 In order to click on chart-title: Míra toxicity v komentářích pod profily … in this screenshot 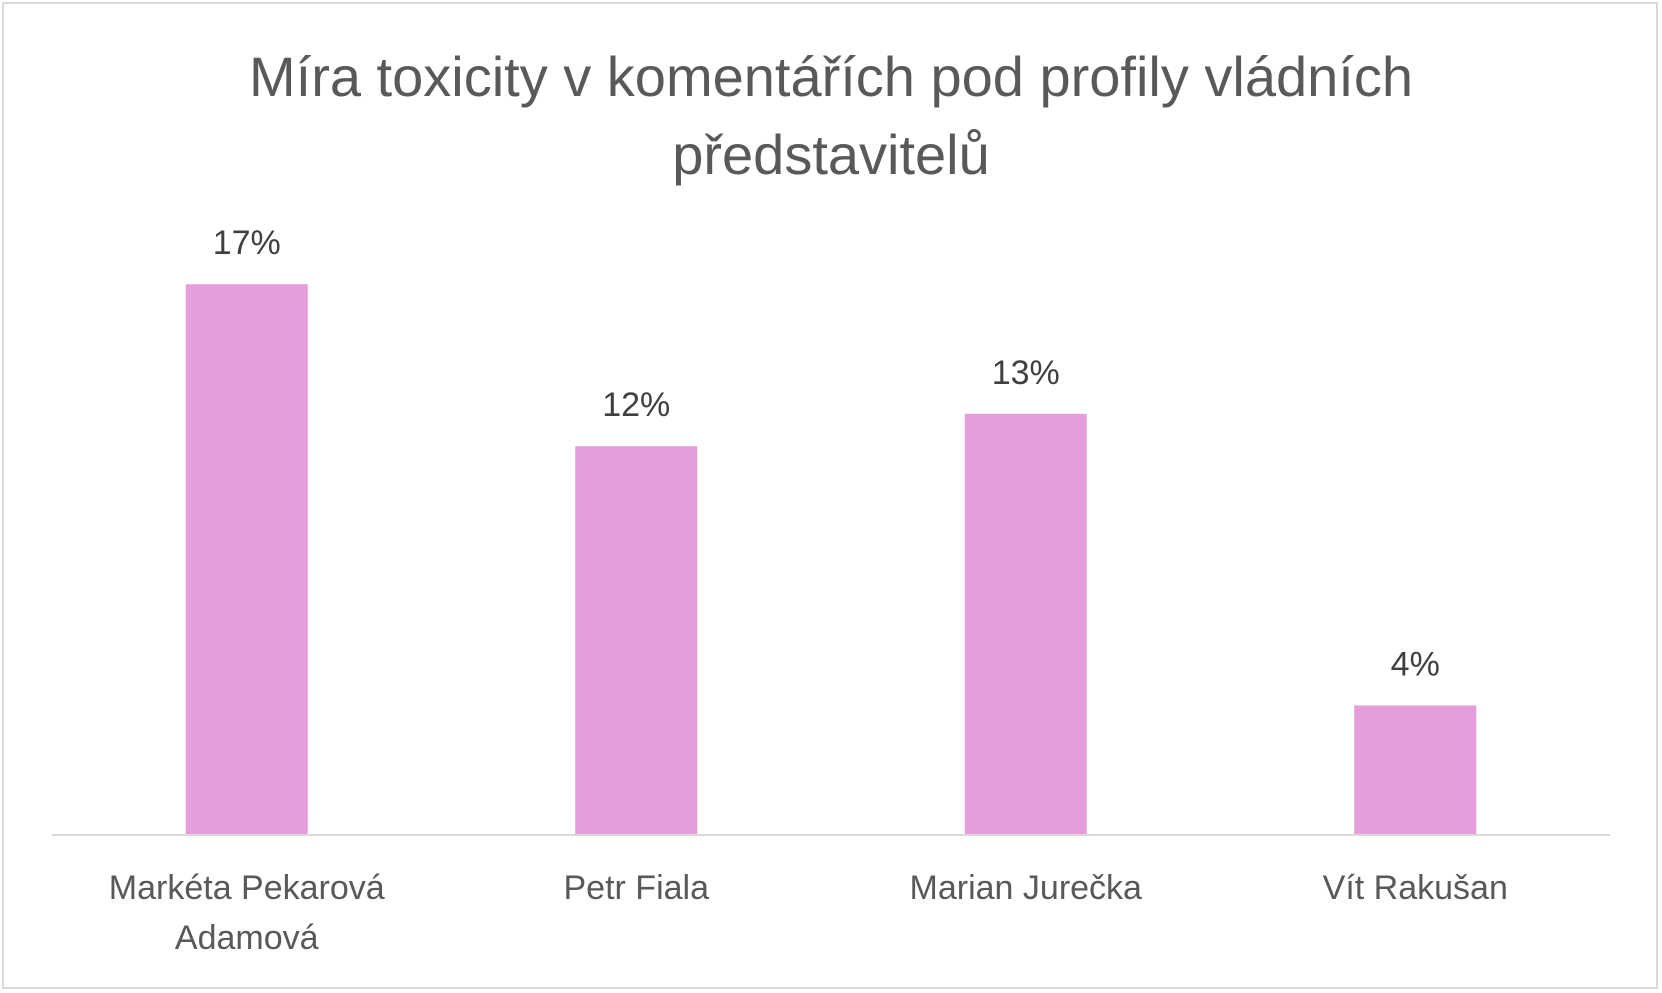, I will do `click(831, 115)`.